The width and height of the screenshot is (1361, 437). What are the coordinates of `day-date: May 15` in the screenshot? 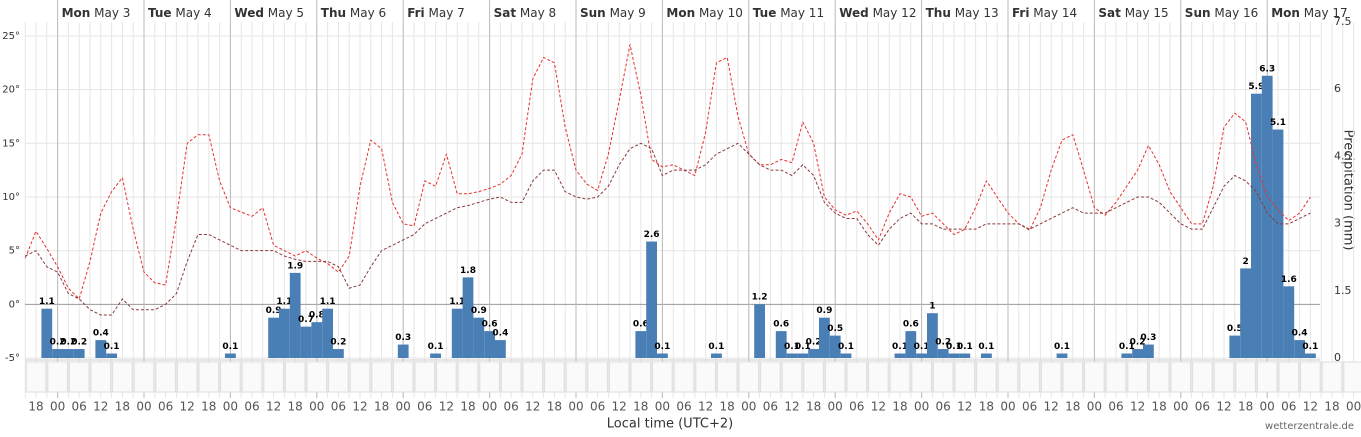 It's located at (1147, 13).